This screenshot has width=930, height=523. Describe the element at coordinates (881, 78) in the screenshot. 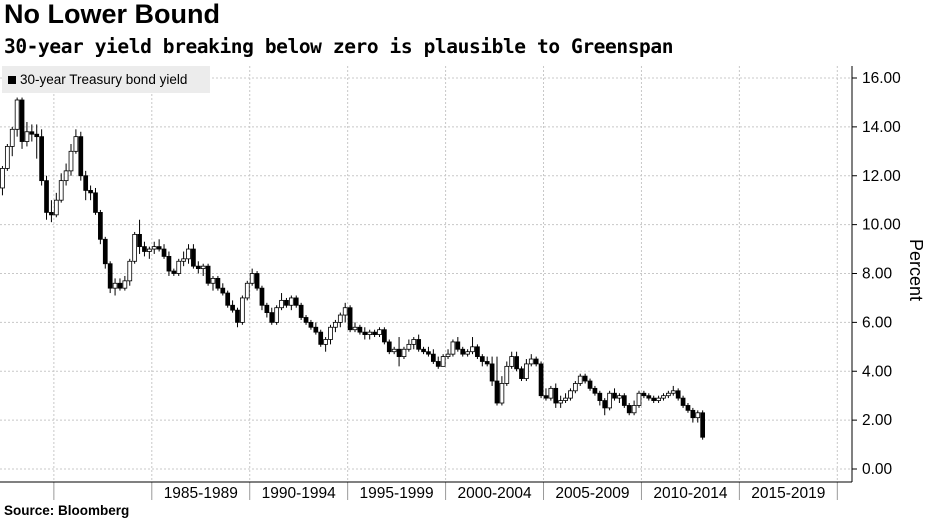

I see `y-tick-label: 16.00` at that location.